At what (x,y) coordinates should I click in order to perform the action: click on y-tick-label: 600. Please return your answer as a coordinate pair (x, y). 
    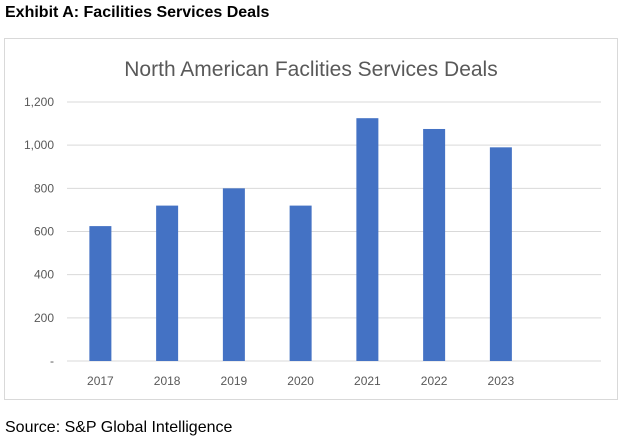
    Looking at the image, I should click on (44, 232).